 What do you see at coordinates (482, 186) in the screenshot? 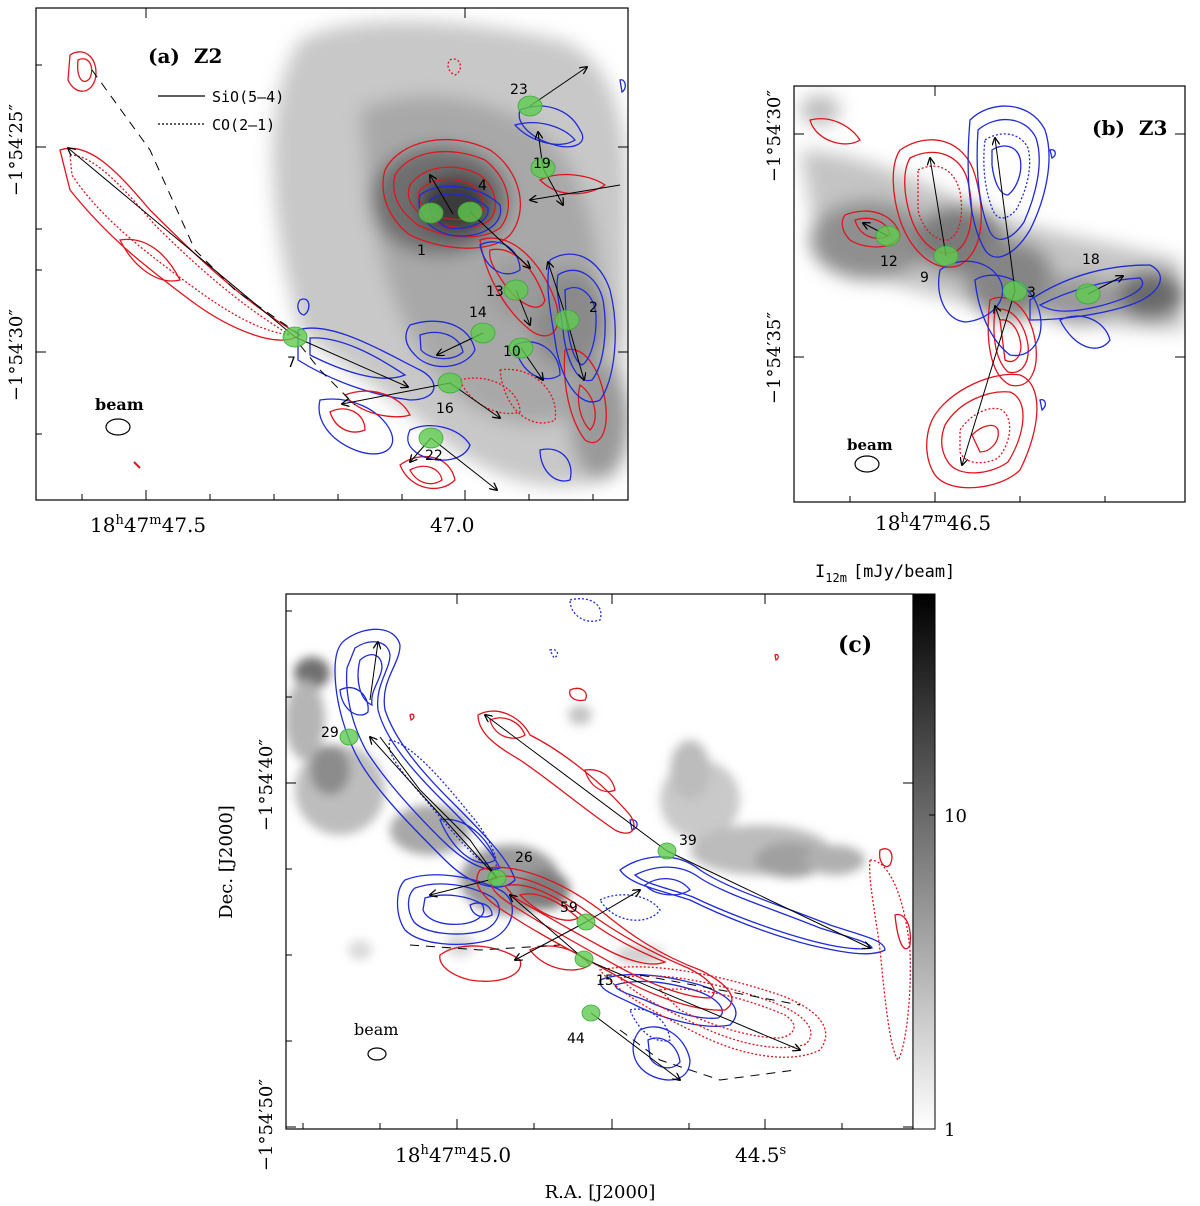
I see `source-4-label: 4` at bounding box center [482, 186].